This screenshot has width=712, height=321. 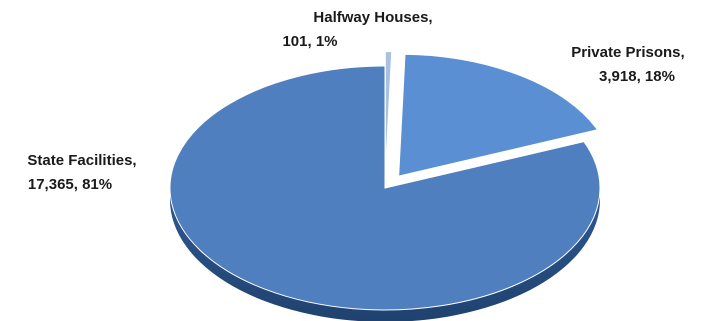 I want to click on slice-private-prisons, so click(x=498, y=115).